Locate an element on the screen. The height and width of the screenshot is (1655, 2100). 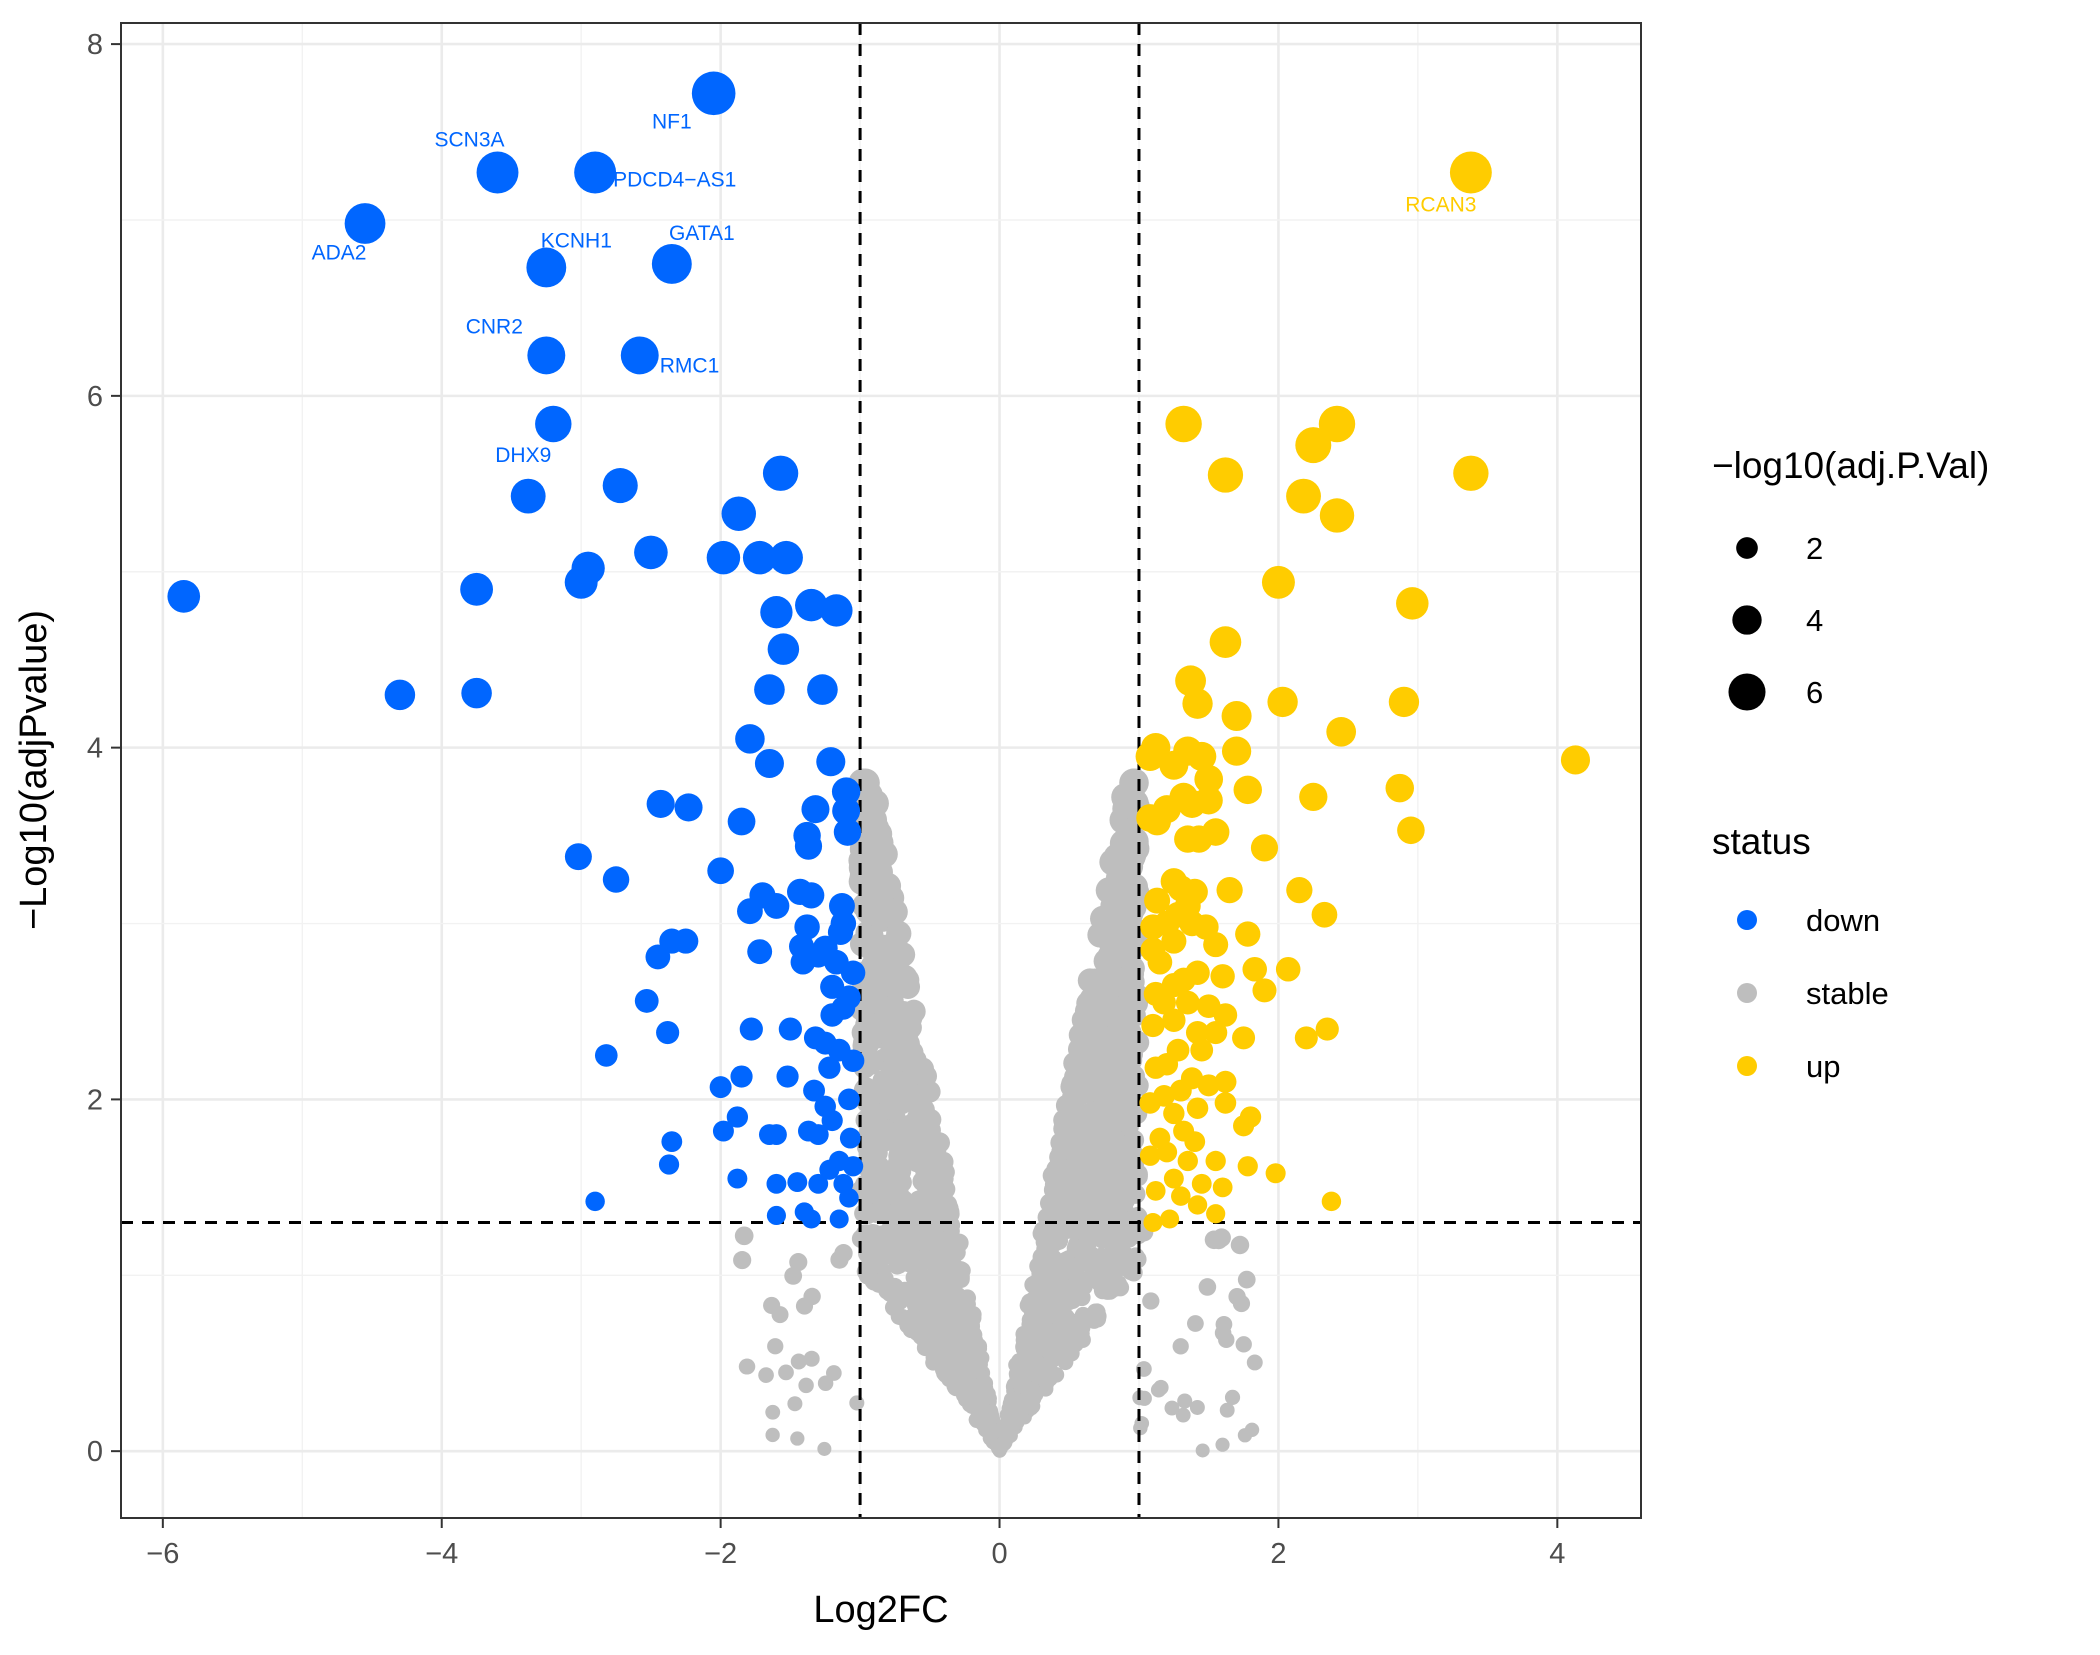
legend-status-label: up is located at coordinates (1823, 1066).